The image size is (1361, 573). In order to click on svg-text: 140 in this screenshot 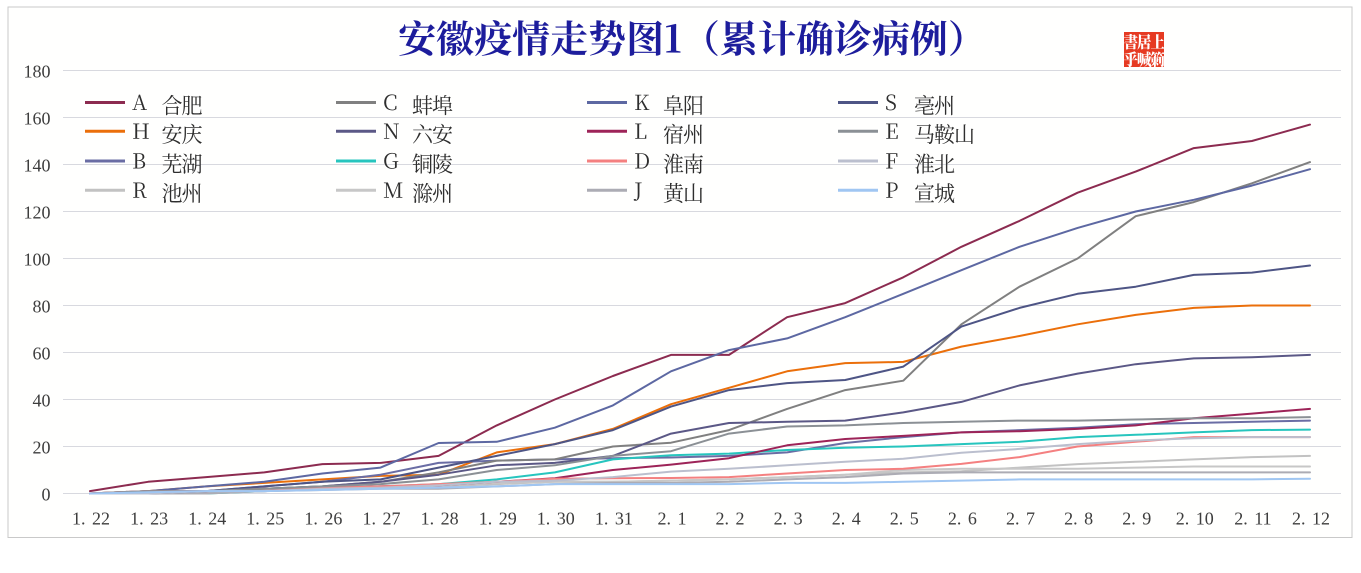, I will do `click(37, 166)`.